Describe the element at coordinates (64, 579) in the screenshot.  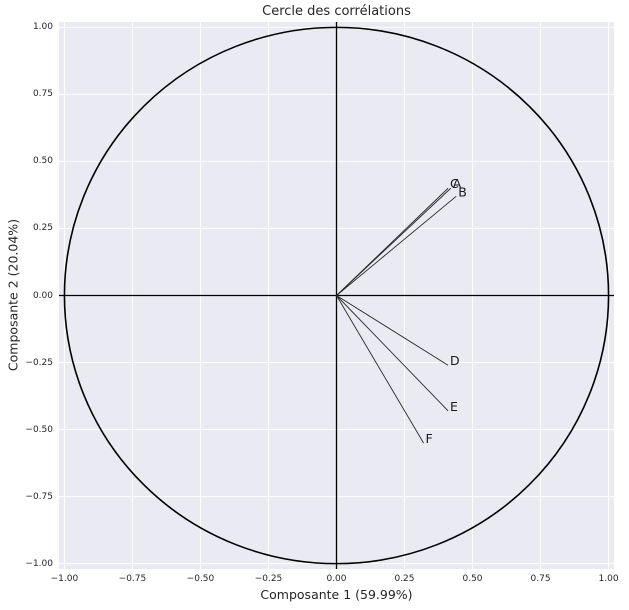
I see `x-tick-label: −1.00` at that location.